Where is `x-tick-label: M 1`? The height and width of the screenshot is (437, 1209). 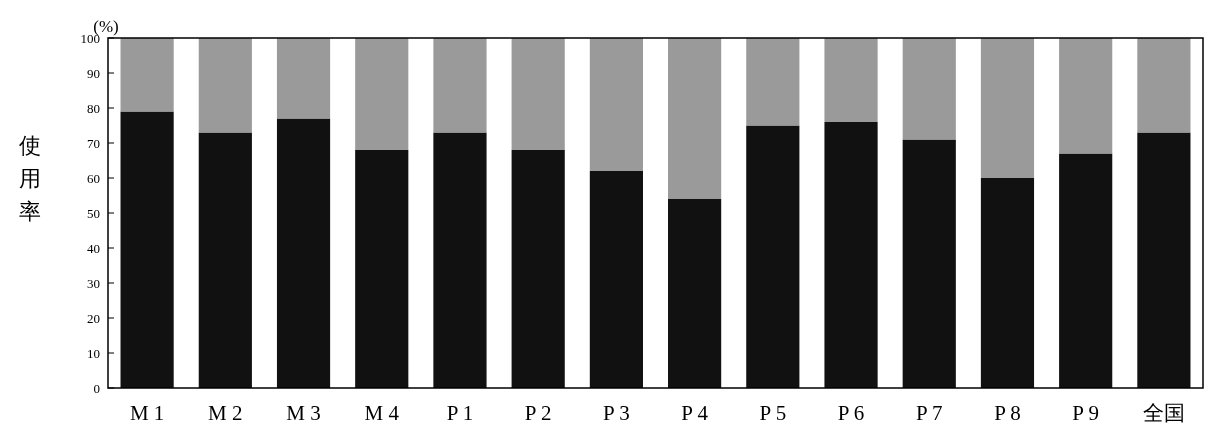
x-tick-label: M 1 is located at coordinates (147, 413).